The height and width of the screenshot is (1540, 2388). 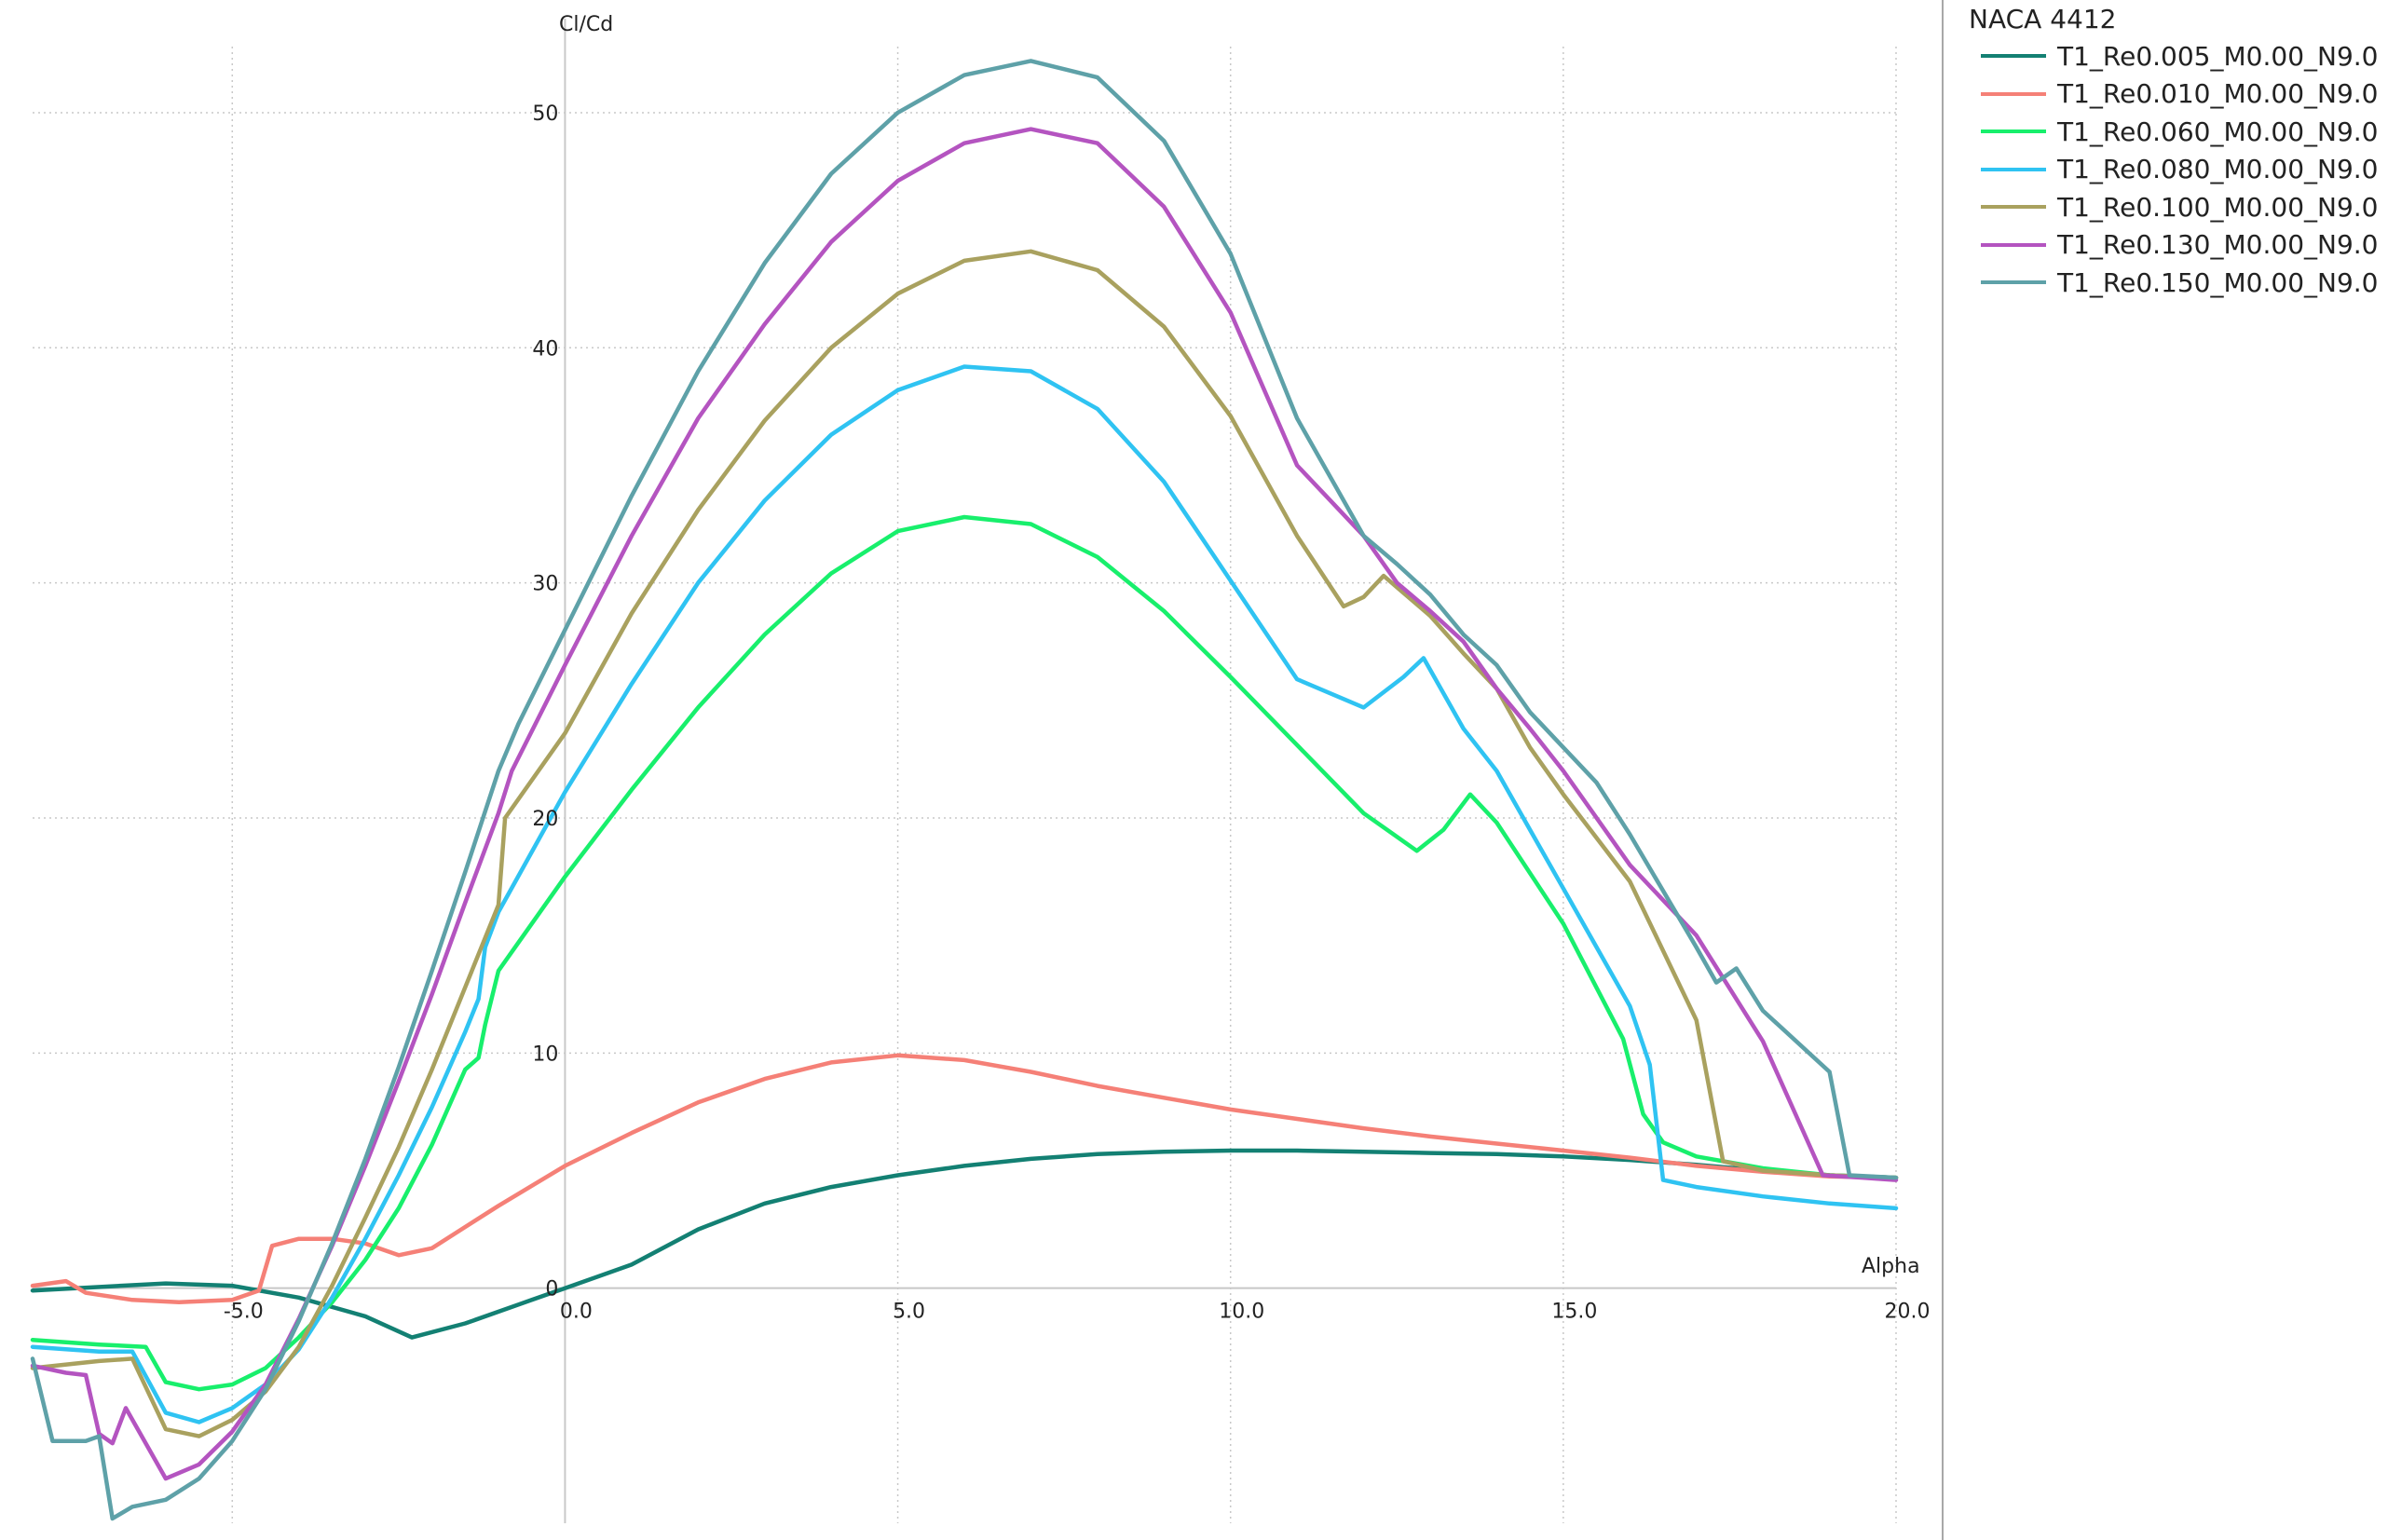 I want to click on legend-item: T1_Re0.100_M0.00_N9.0, so click(x=2179, y=206).